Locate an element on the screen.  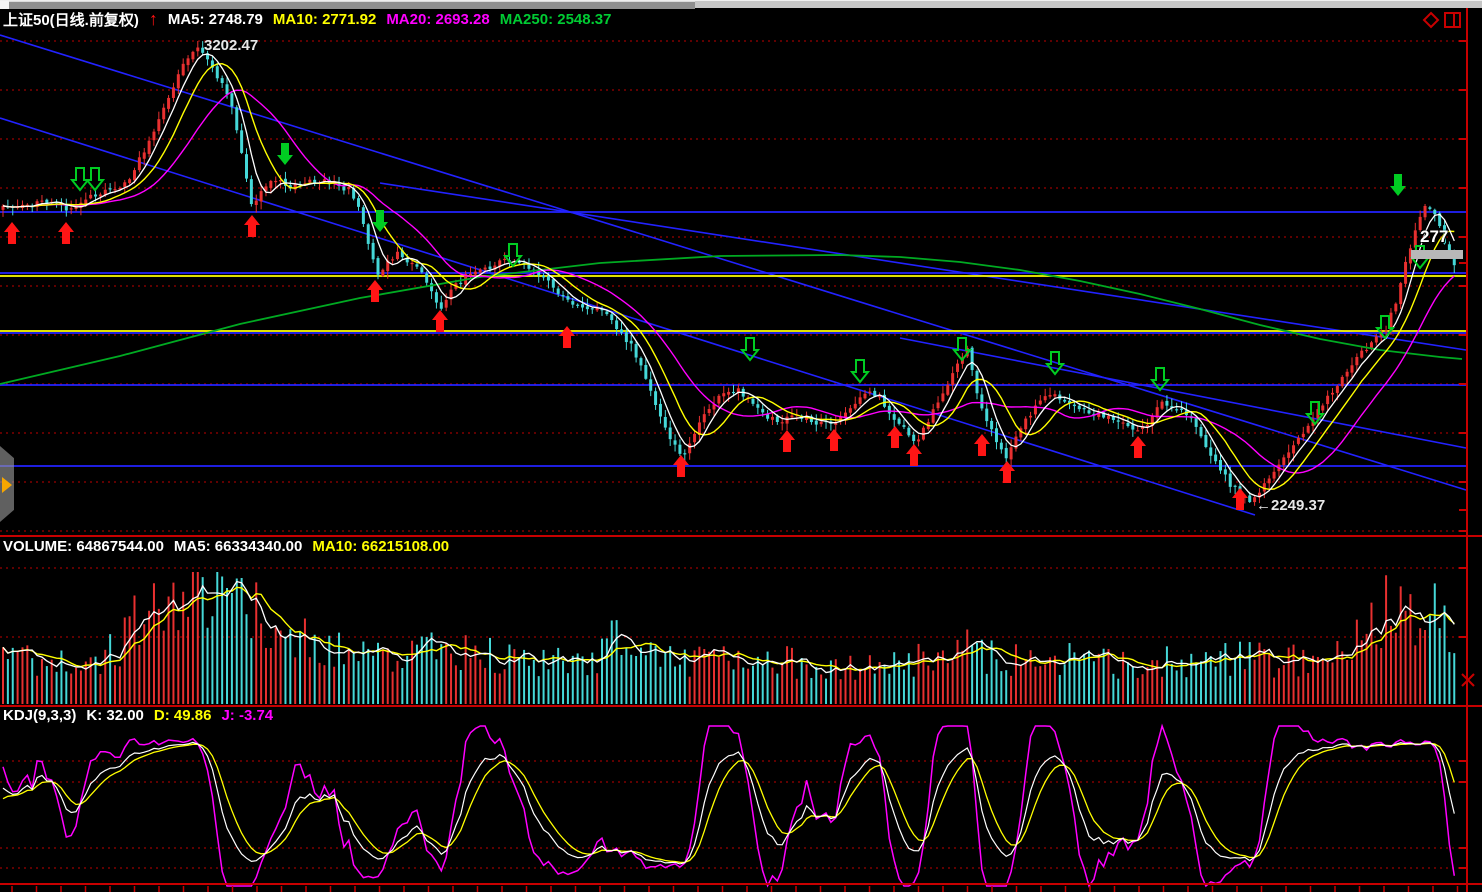
volume-ma-layer is located at coordinates (728, 627).